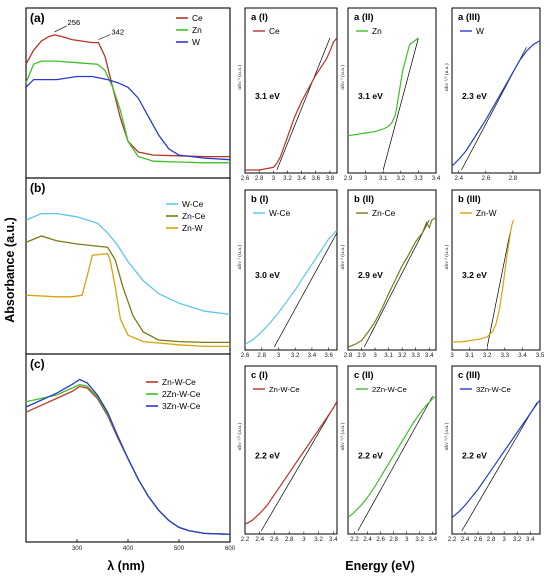 Image resolution: width=550 pixels, height=578 pixels. I want to click on tauc-curve-cII, so click(392, 456).